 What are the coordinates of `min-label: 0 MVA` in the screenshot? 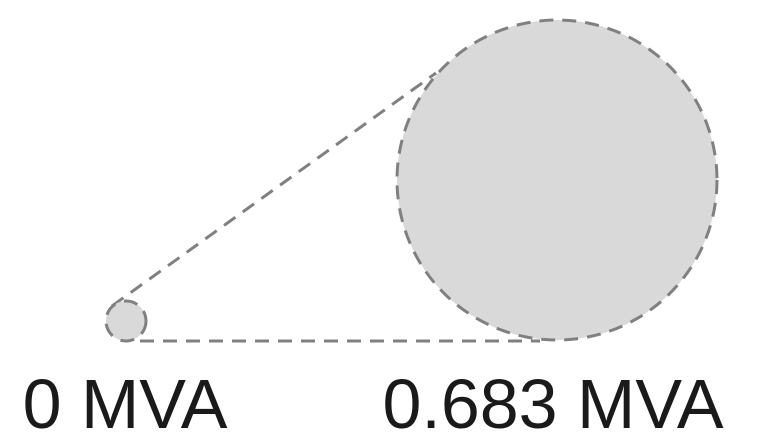 It's located at (125, 400).